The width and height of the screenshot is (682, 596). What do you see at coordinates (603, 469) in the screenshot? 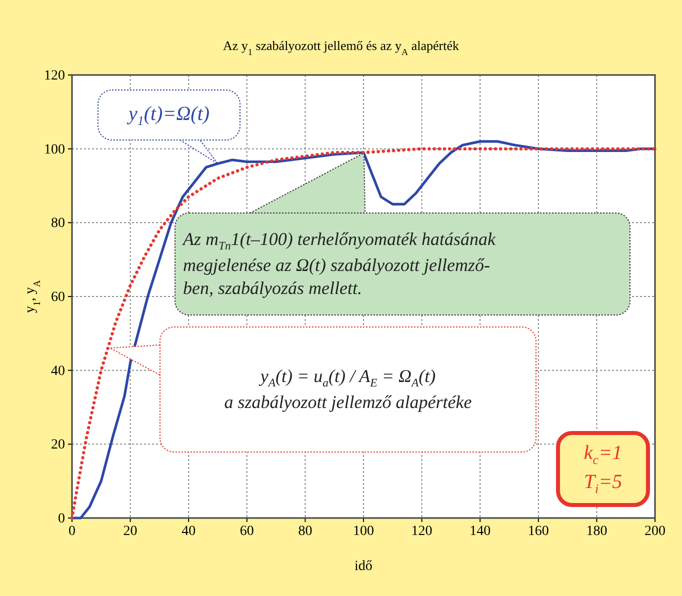
I see `annotation: k$_{c}$=1 T$_{i}$=5` at bounding box center [603, 469].